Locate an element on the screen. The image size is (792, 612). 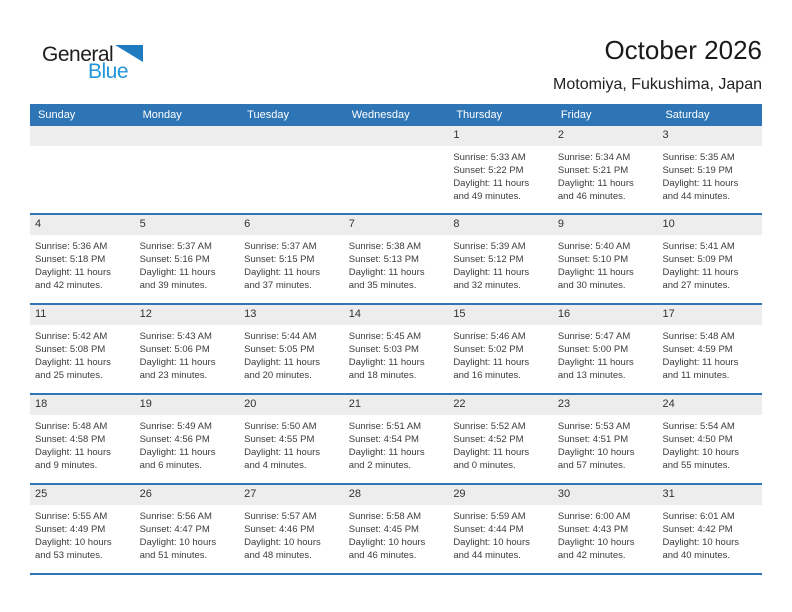
day-number: 18 is located at coordinates (82, 405).